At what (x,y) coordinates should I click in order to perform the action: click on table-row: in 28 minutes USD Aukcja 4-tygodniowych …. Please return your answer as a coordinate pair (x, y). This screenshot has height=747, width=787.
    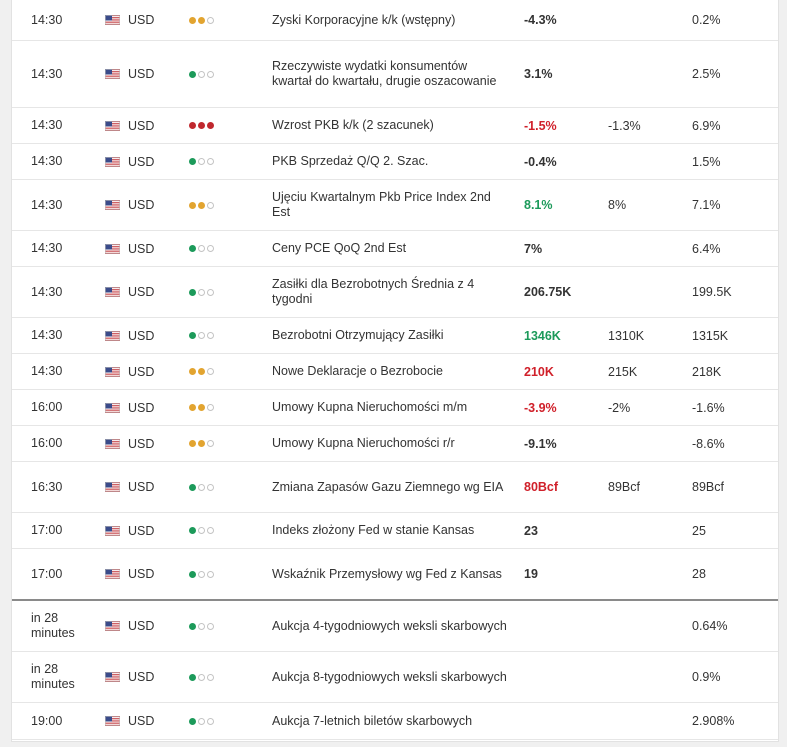
    Looking at the image, I should click on (395, 626).